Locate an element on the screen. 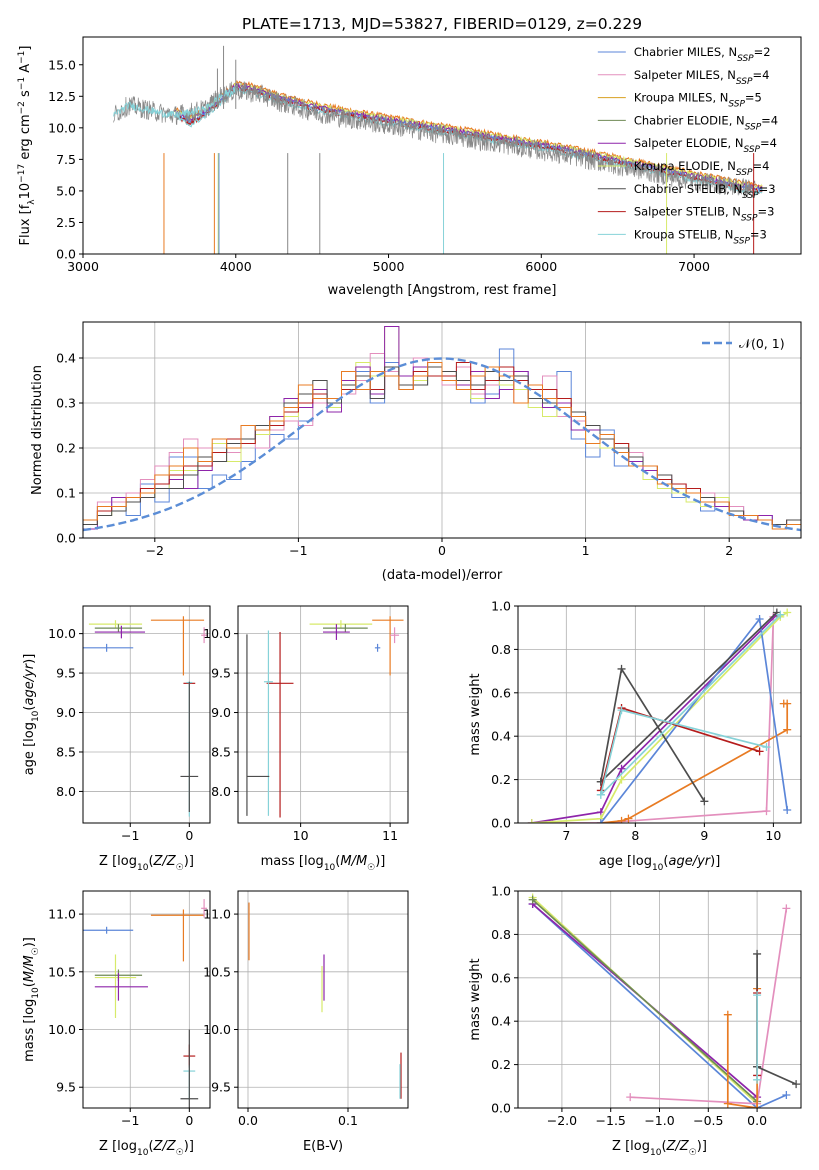 The width and height of the screenshot is (819, 1170). y-axis-label-part: age/yr is located at coordinates (29, 683).